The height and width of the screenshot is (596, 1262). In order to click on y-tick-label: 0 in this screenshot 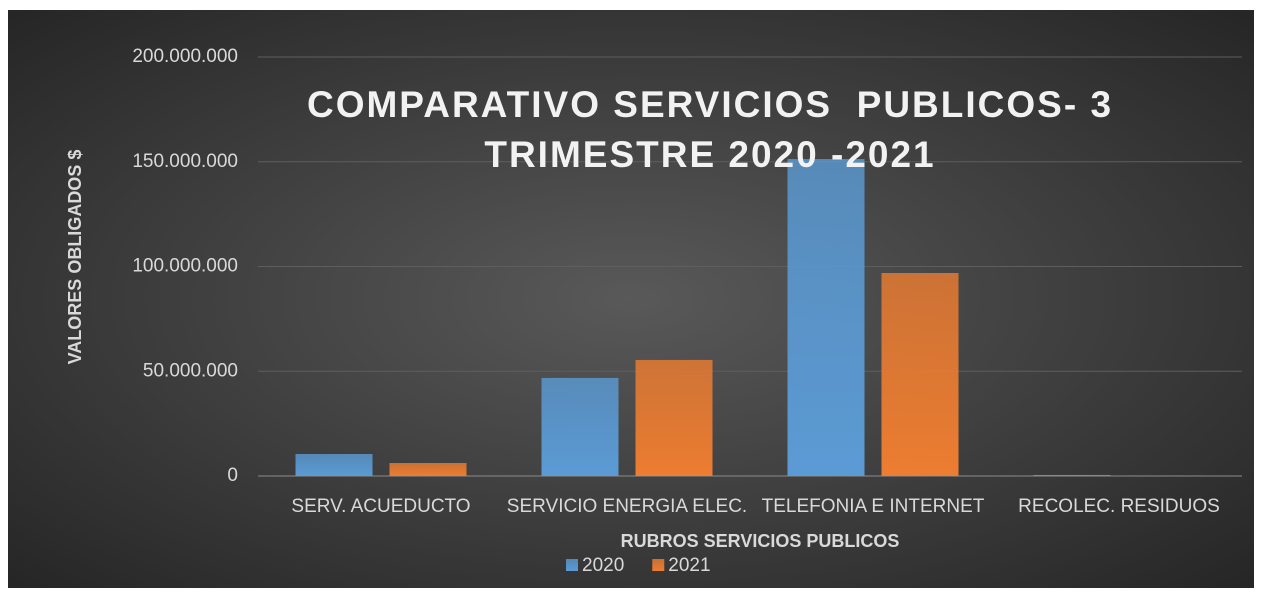, I will do `click(232, 475)`.